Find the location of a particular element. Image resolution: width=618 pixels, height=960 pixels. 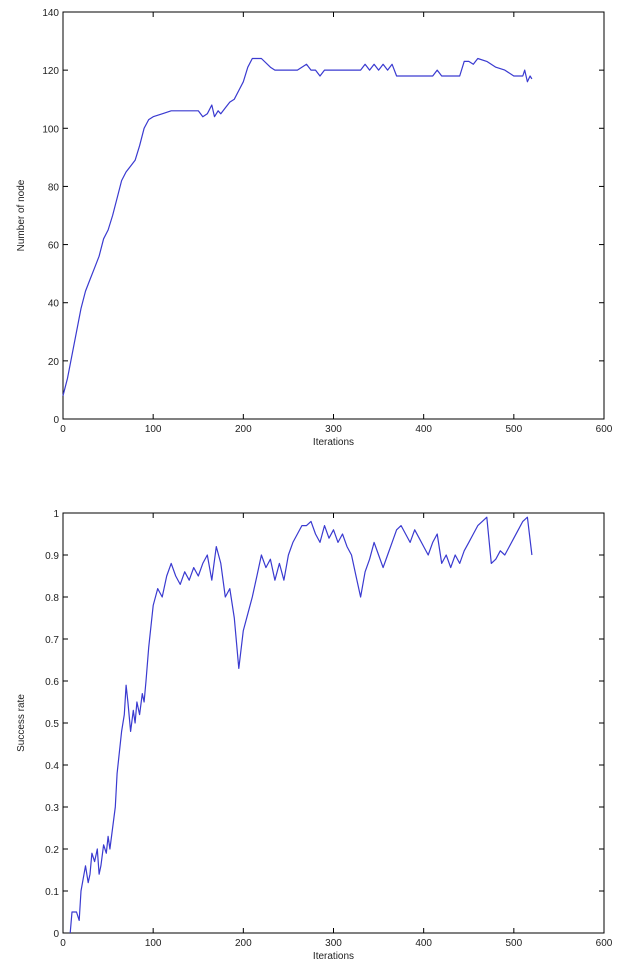

y-tick-label: 0.3 is located at coordinates (52, 808).